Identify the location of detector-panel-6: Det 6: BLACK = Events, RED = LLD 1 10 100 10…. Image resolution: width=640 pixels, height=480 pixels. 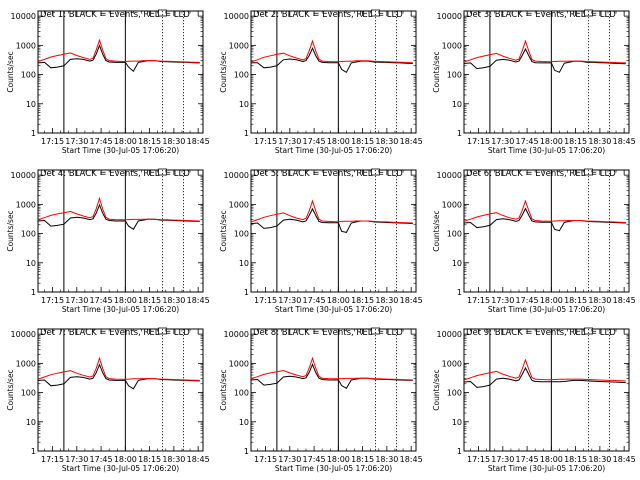
(534, 241).